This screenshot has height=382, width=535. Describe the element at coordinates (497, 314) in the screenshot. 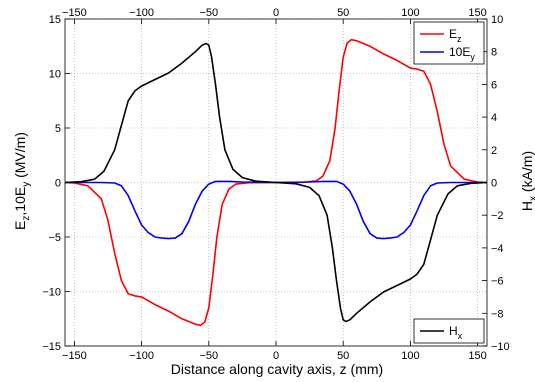

I see `y-tick-label-right: −8` at that location.